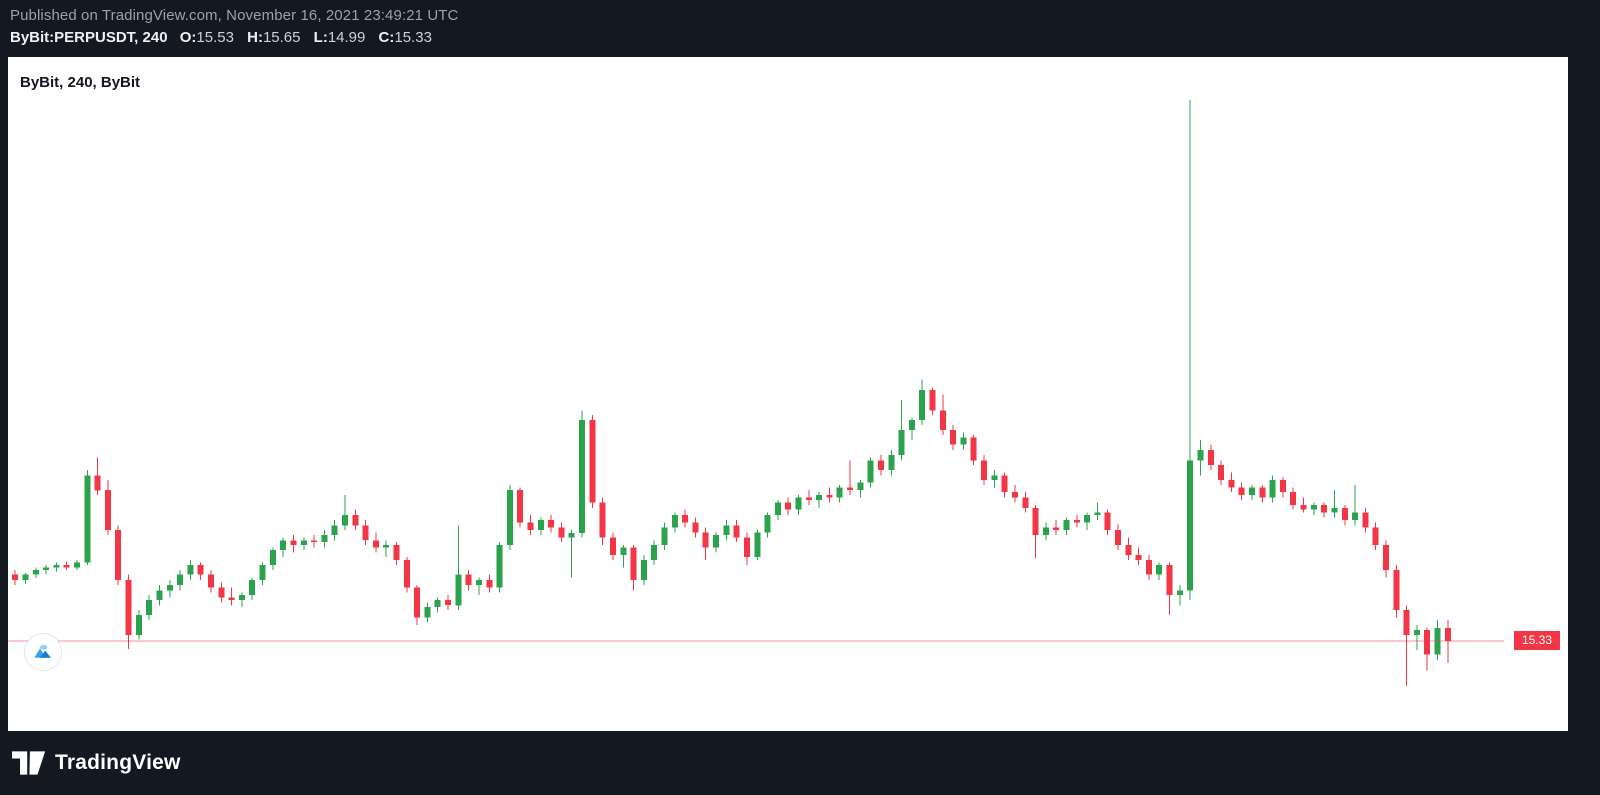 Image resolution: width=1600 pixels, height=795 pixels. What do you see at coordinates (80, 82) in the screenshot?
I see `chart-legend: ByBit, 240, ByBit` at bounding box center [80, 82].